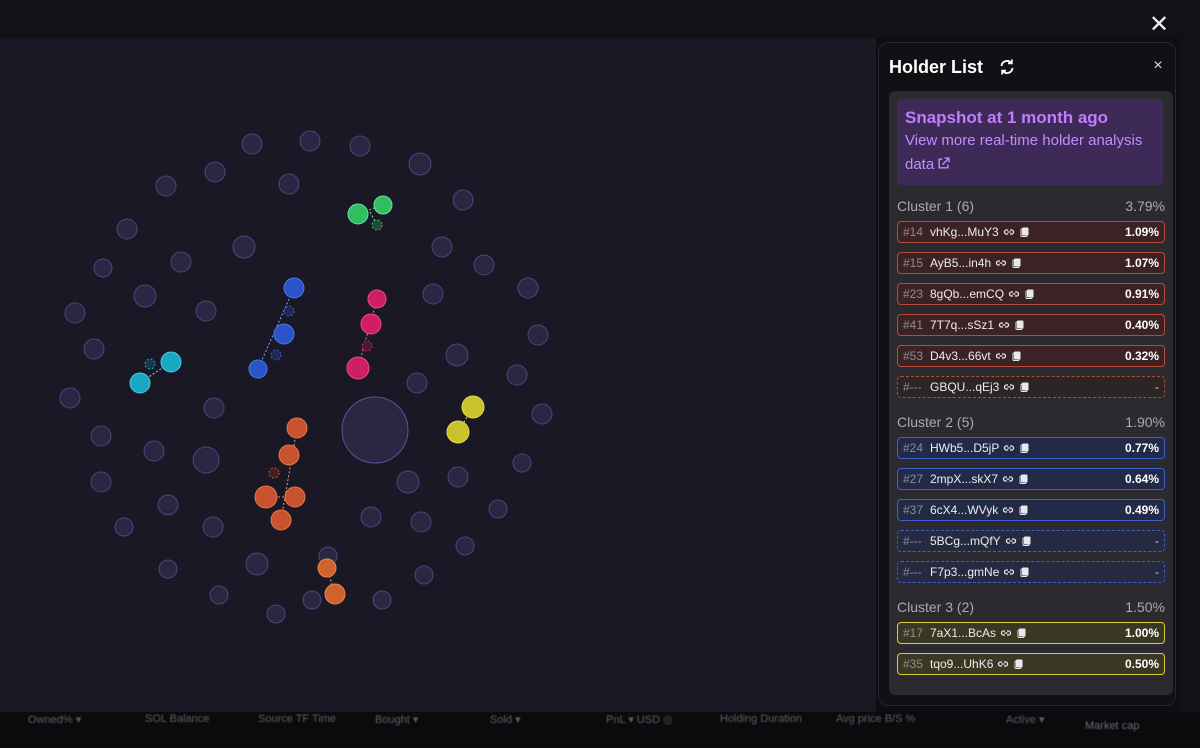 Image resolution: width=1200 pixels, height=748 pixels. I want to click on panel-close-button: ×, so click(1158, 65).